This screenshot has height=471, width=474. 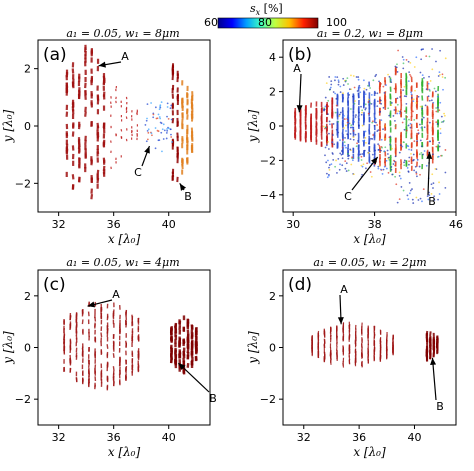 What do you see at coordinates (266, 9) in the screenshot?
I see `colorbar-label: sx [%]` at bounding box center [266, 9].